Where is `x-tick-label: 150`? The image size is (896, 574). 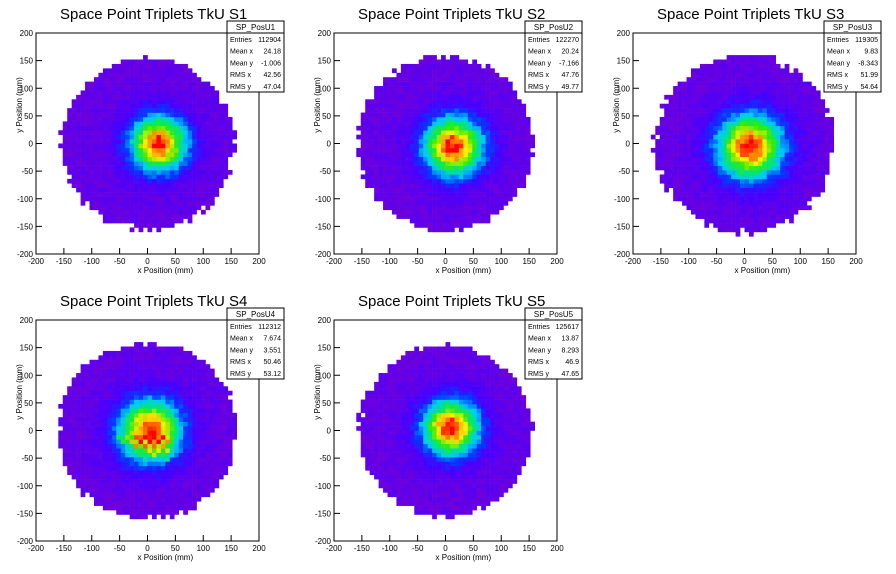
x-tick-label: 150 is located at coordinates (828, 261).